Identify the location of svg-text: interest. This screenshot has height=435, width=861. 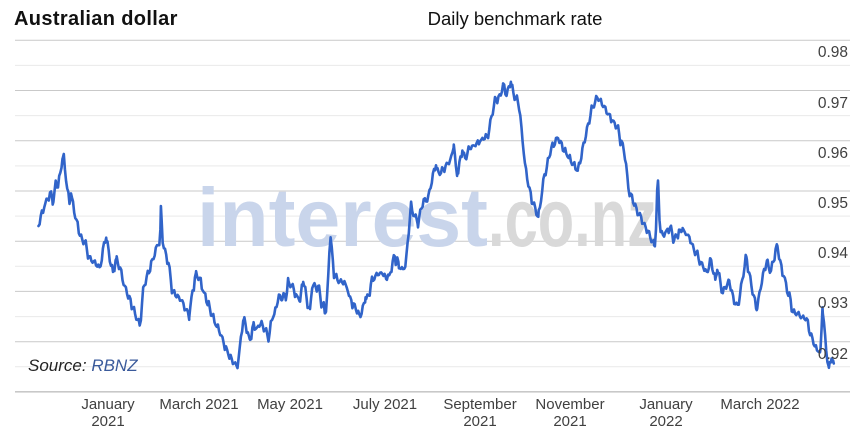
(342, 217).